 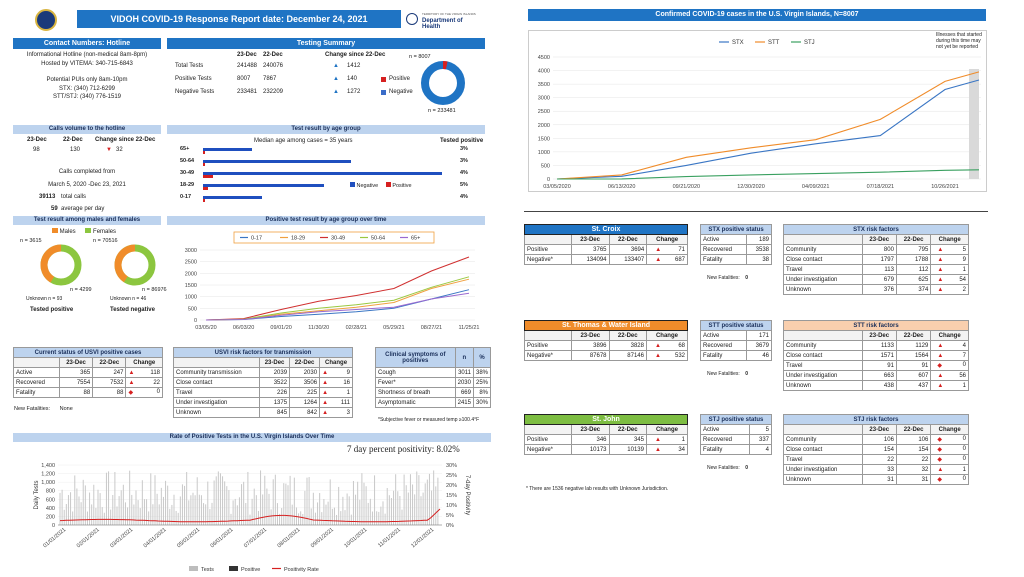 I want to click on hotline-line: Hosted by VITEMA: 340-715-6843, so click(x=87, y=63).